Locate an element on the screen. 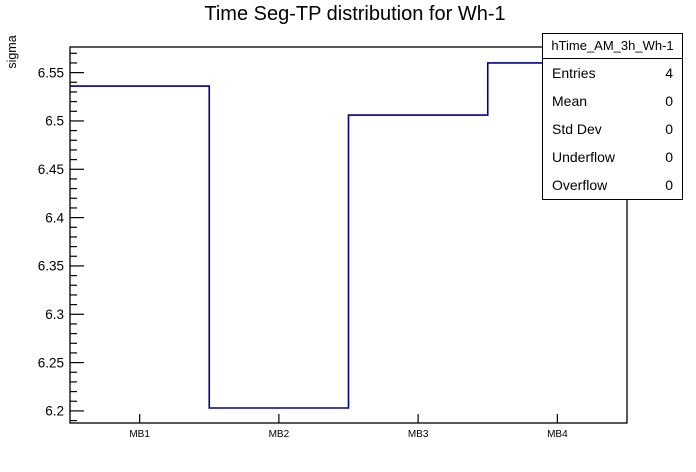 This screenshot has height=472, width=696. chart-title: Time Seg-TP distribution for Wh-1 is located at coordinates (355, 14).